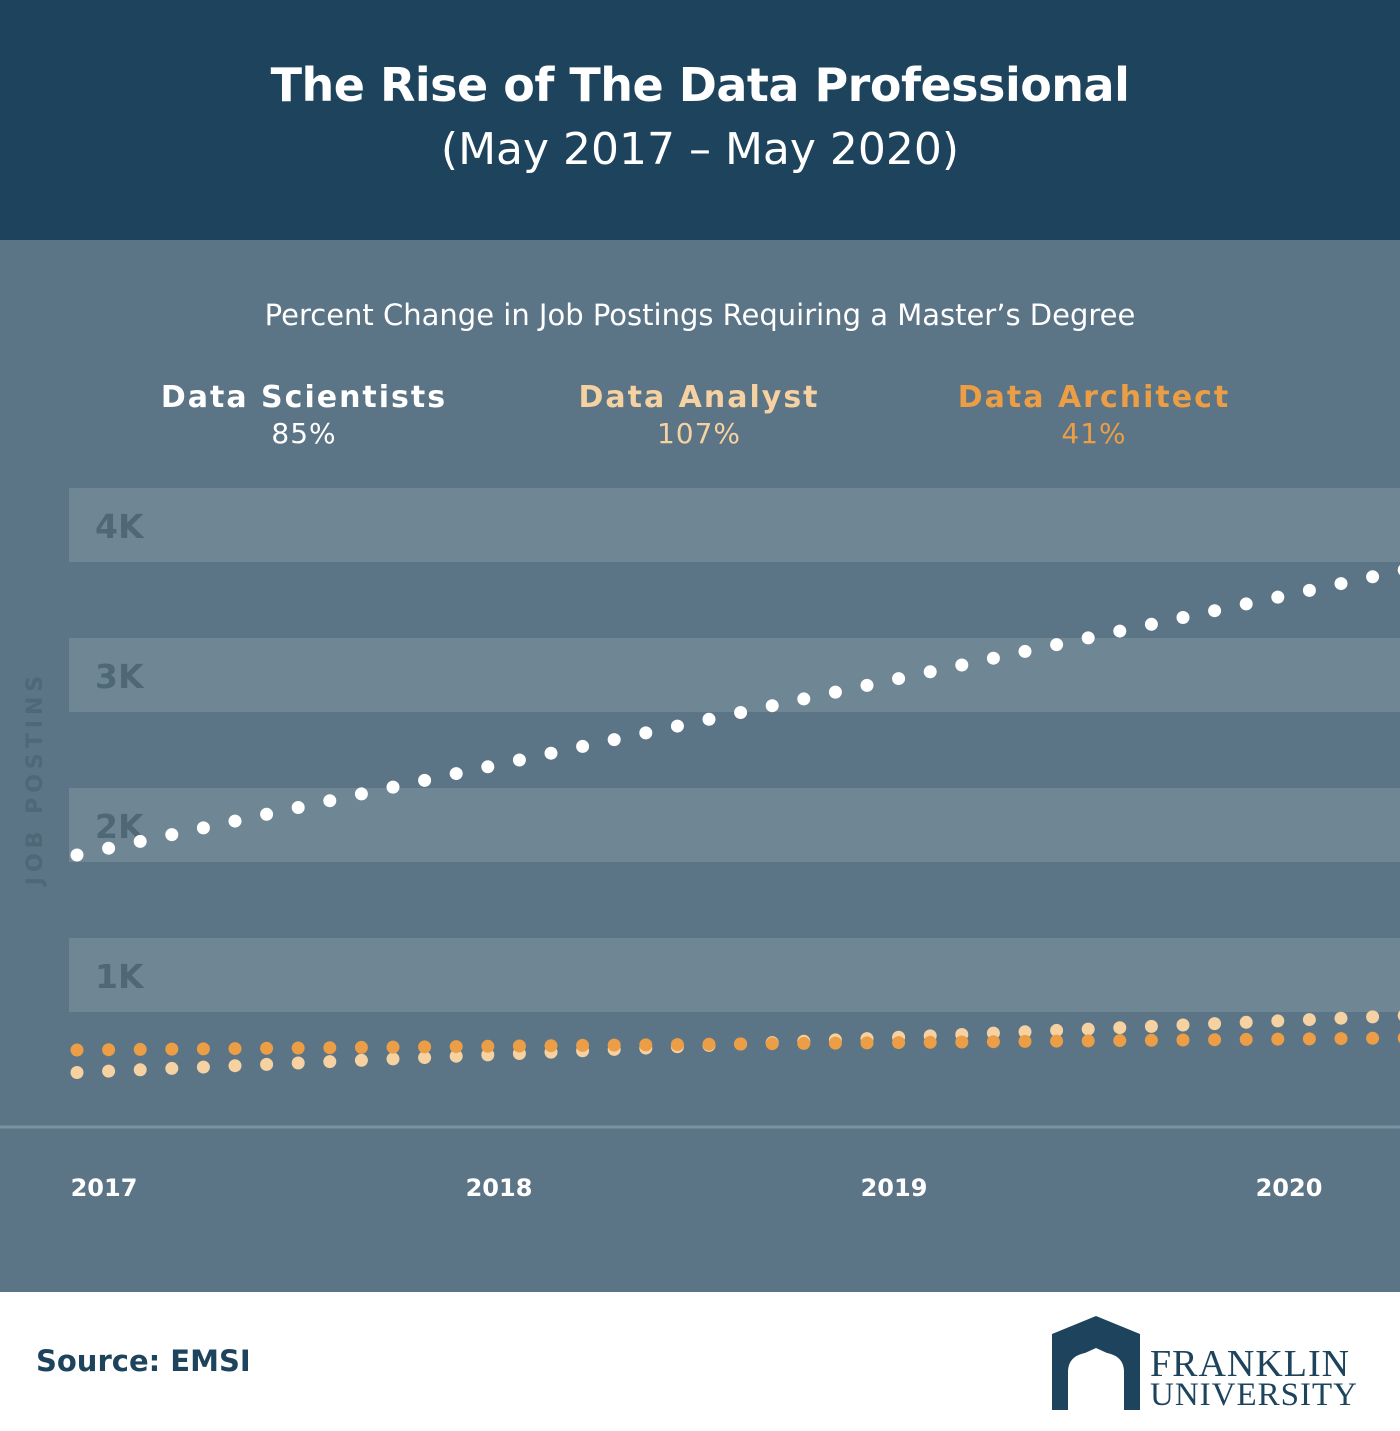  What do you see at coordinates (499, 1188) in the screenshot?
I see `x-tick-label: 2018` at bounding box center [499, 1188].